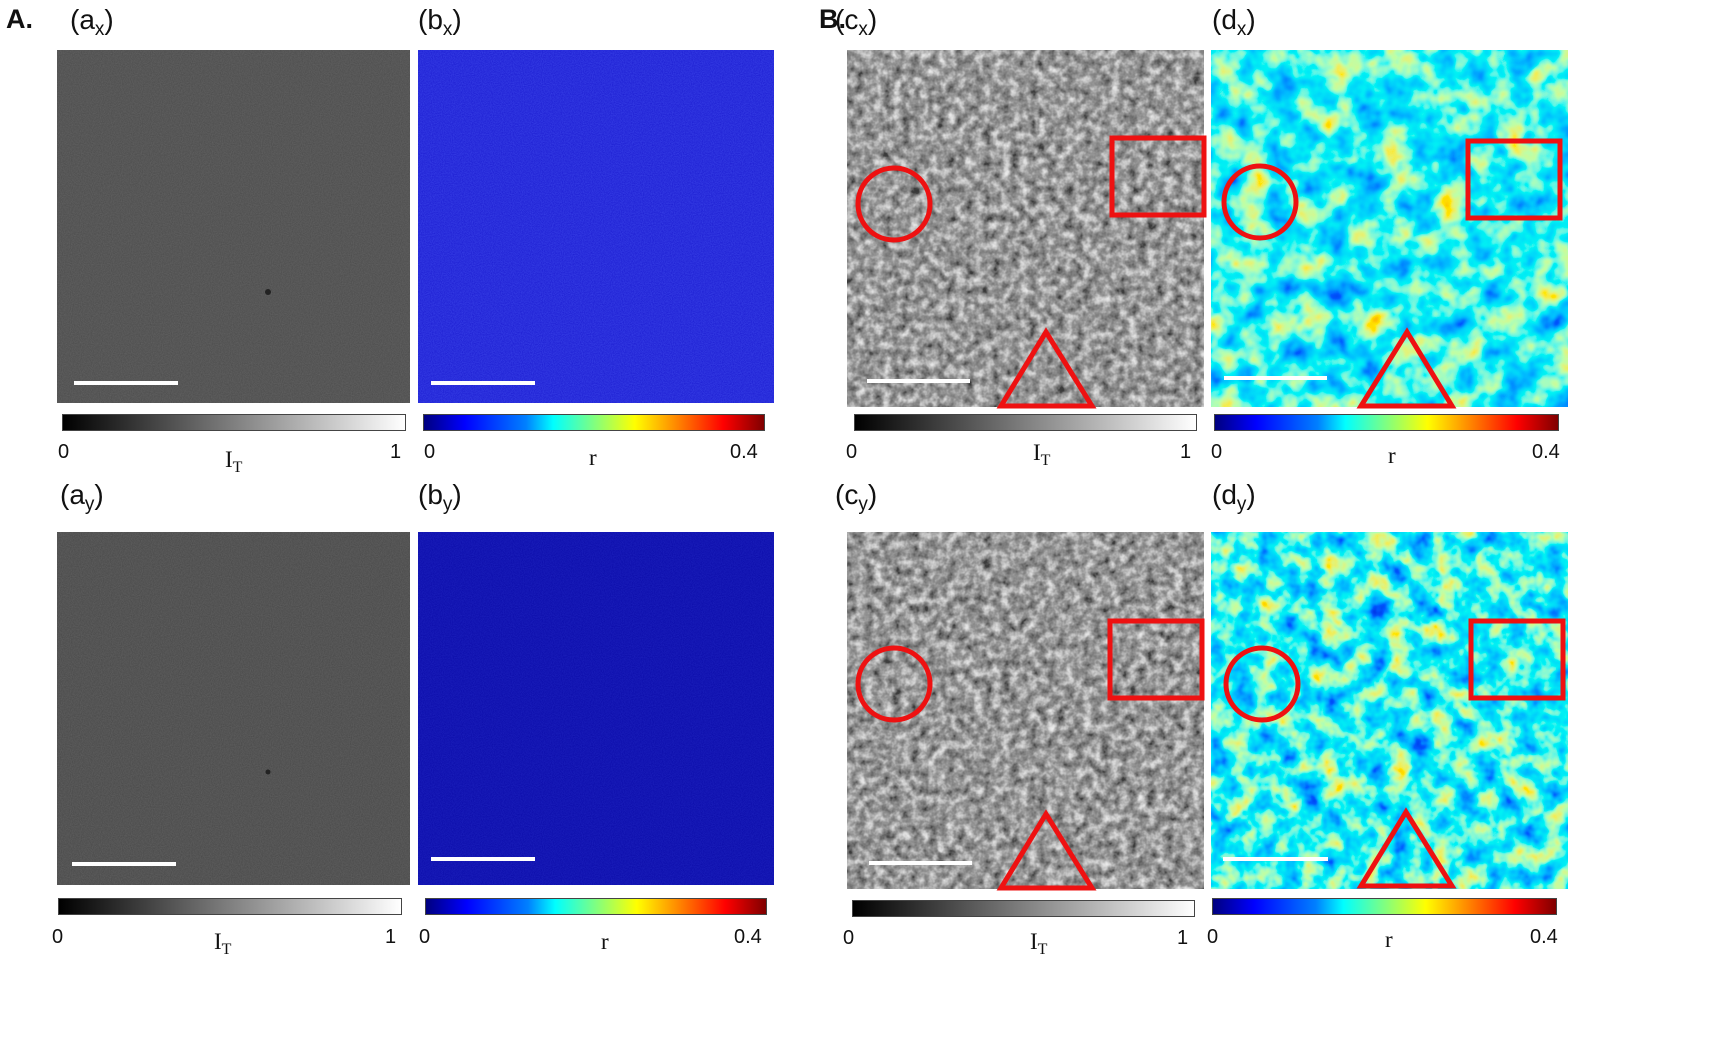 This screenshot has height=1054, width=1717. Describe the element at coordinates (1234, 497) in the screenshot. I see `panel-label-dy: (dy)` at that location.